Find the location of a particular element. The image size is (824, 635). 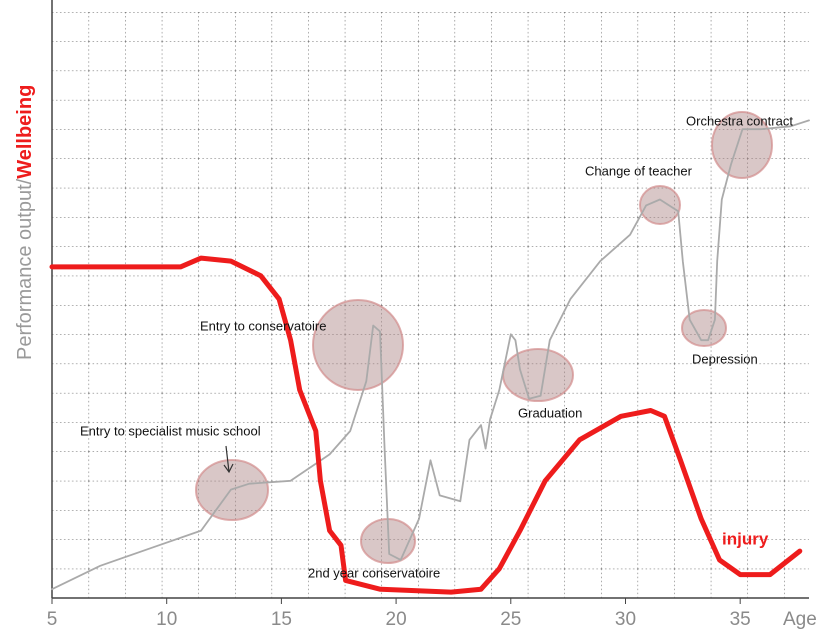

y-label-highlight: Wellbeing is located at coordinates (25, 132).